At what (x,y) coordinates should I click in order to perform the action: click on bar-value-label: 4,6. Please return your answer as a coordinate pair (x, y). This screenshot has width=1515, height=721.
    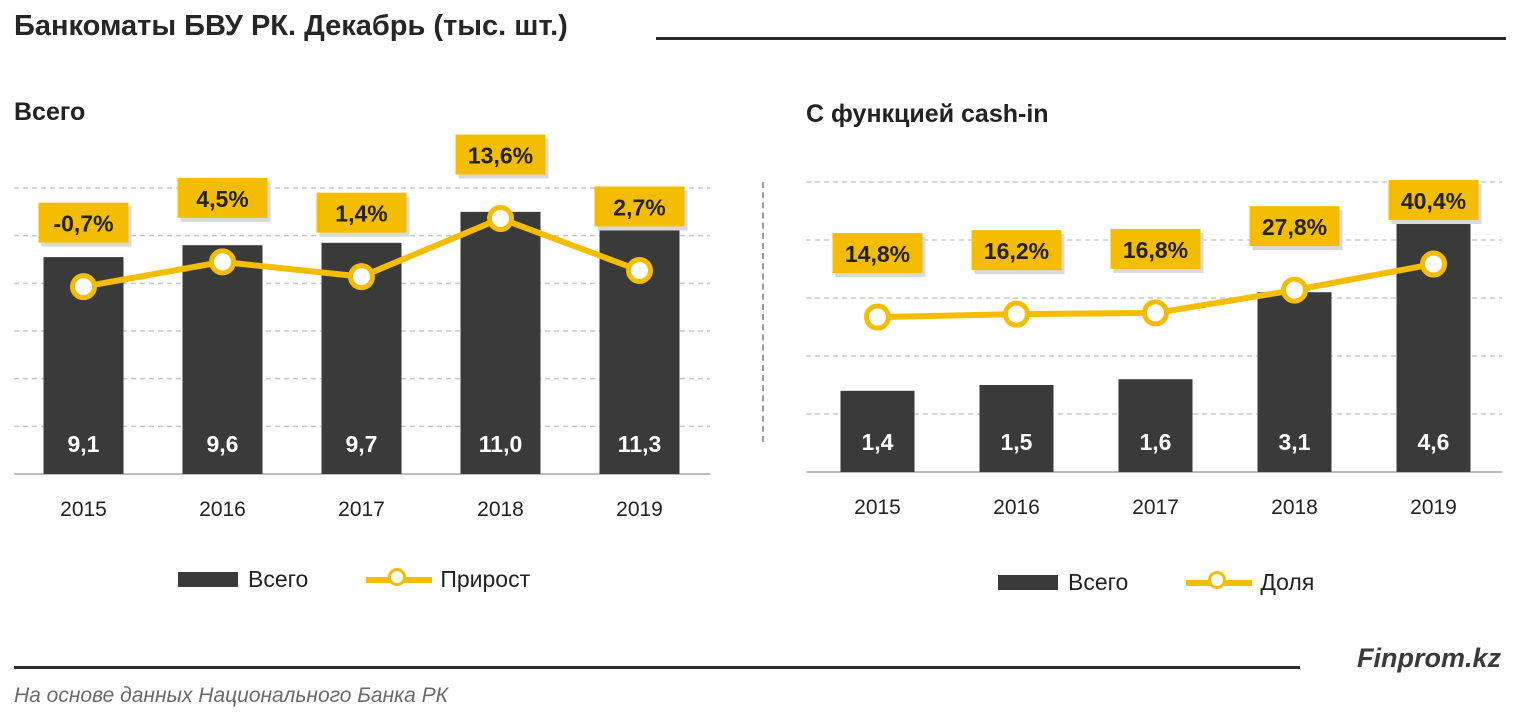
    Looking at the image, I should click on (1434, 442).